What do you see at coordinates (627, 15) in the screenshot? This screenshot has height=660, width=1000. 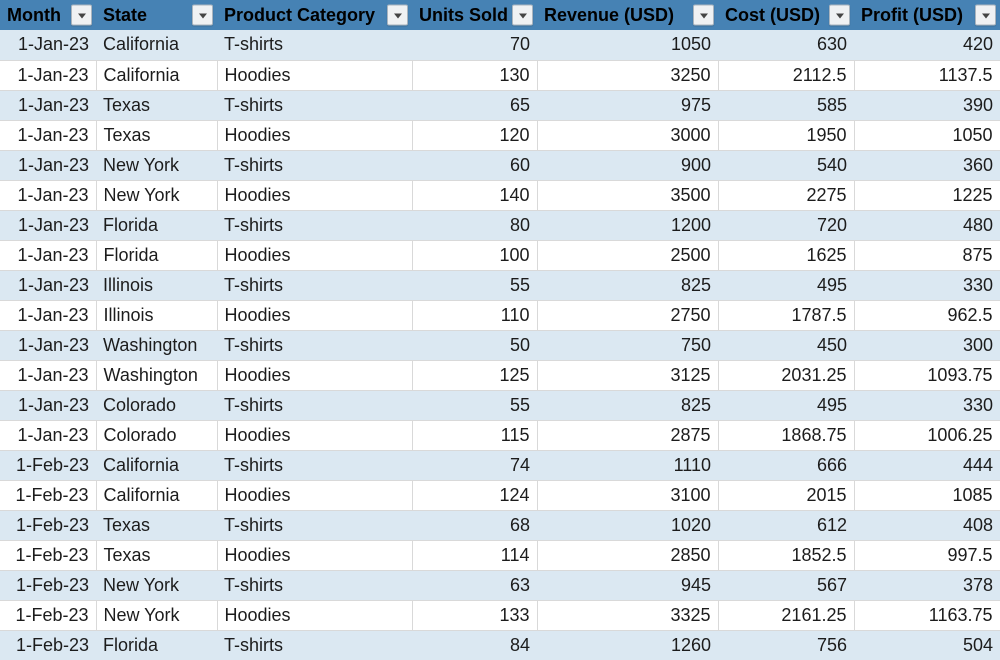 I see `column-header-revenue_usd: Revenue (USD)` at bounding box center [627, 15].